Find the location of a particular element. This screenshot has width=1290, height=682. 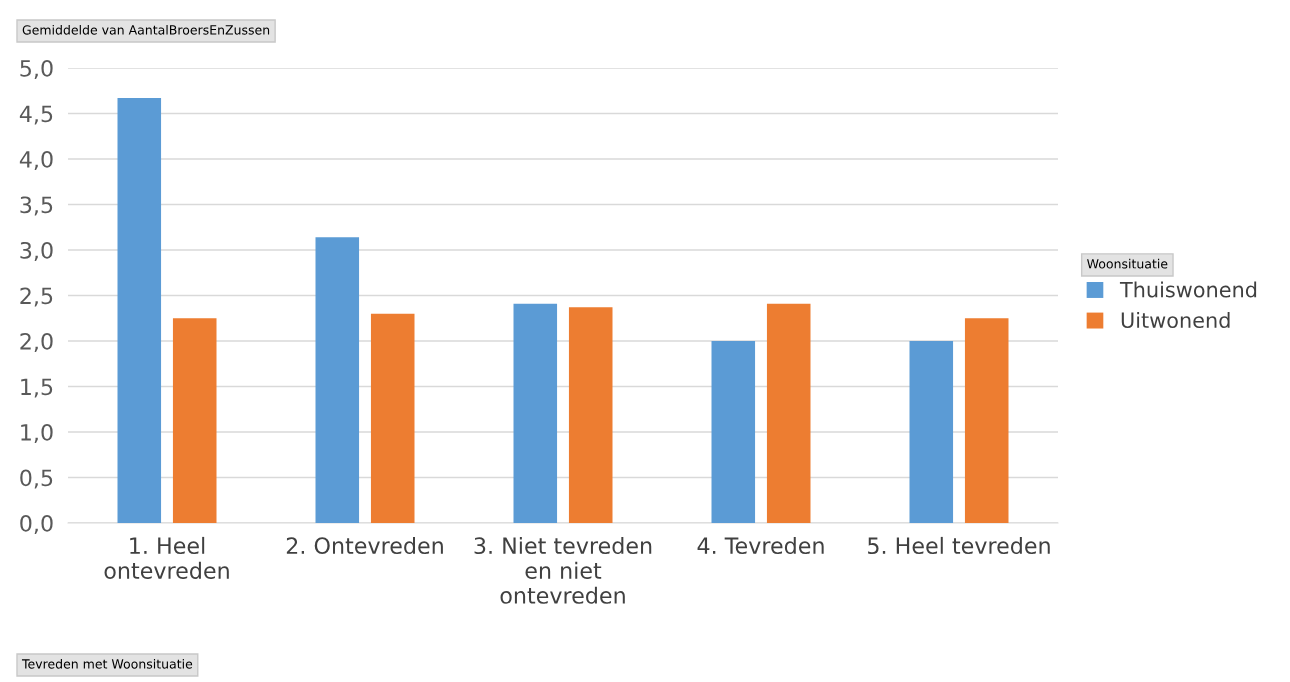

y-axis-title: Gemiddelde van AantalBroersEnZussen is located at coordinates (146, 29).